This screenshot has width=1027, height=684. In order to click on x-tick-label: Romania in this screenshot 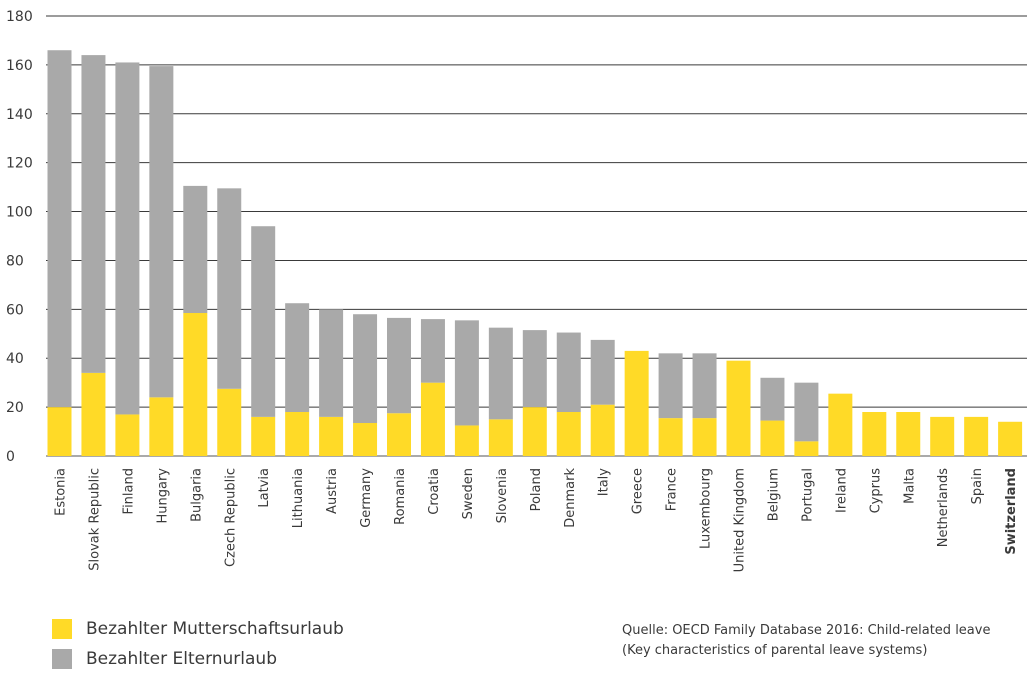, I will do `click(400, 496)`.